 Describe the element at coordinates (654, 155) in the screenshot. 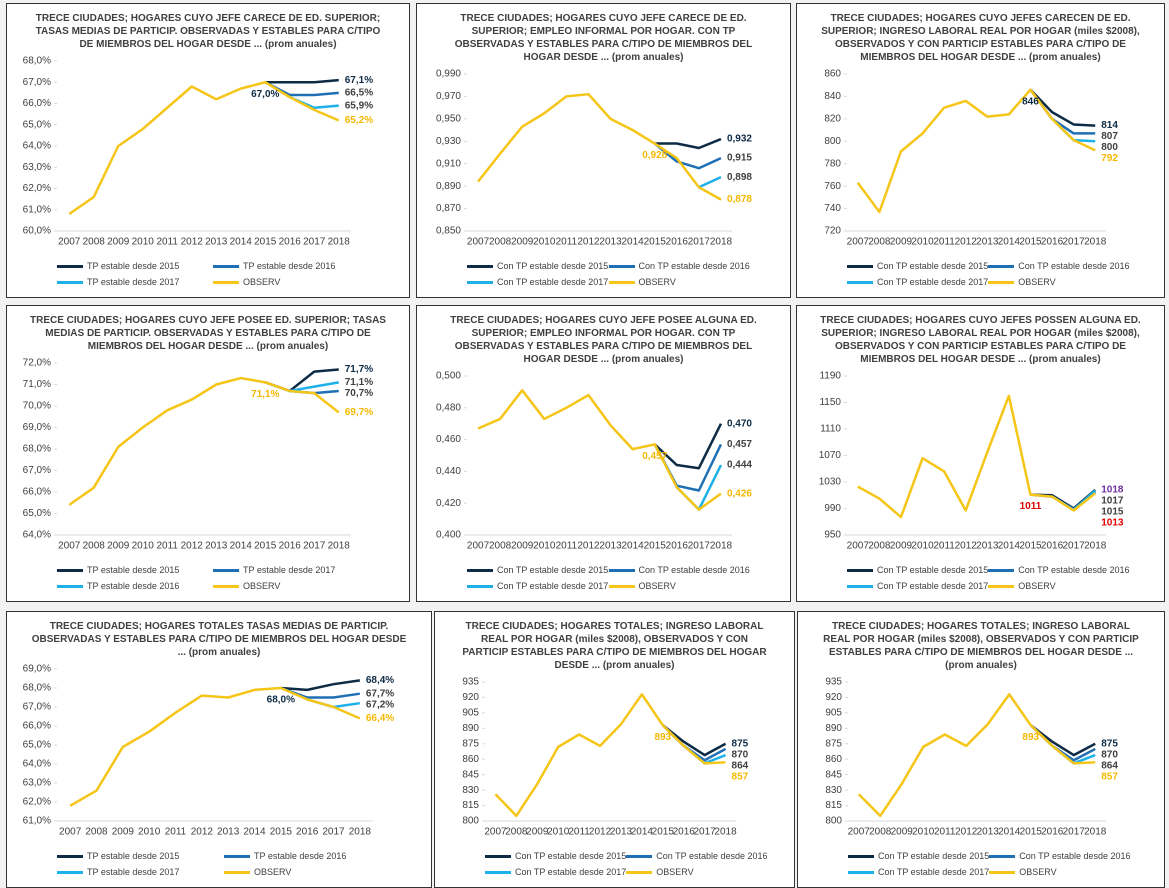

I see `data-label: 0,928` at that location.